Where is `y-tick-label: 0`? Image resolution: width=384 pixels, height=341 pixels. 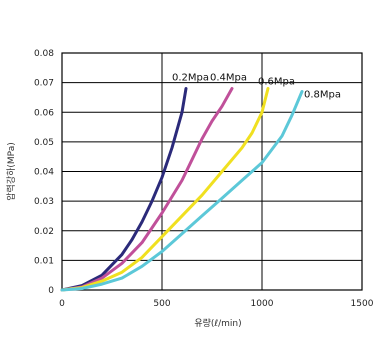
y-tick-label: 0 is located at coordinates (51, 291).